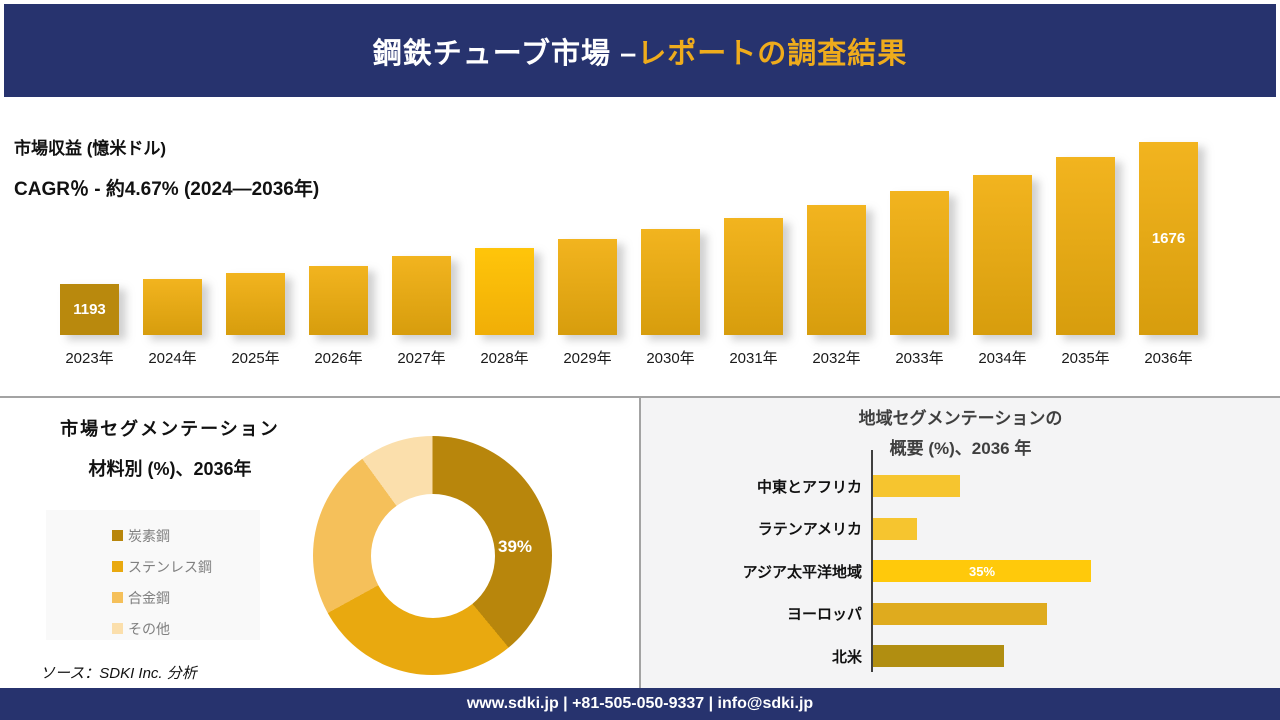 The height and width of the screenshot is (720, 1280). Describe the element at coordinates (515, 546) in the screenshot. I see `donut-value-label: 39%` at that location.